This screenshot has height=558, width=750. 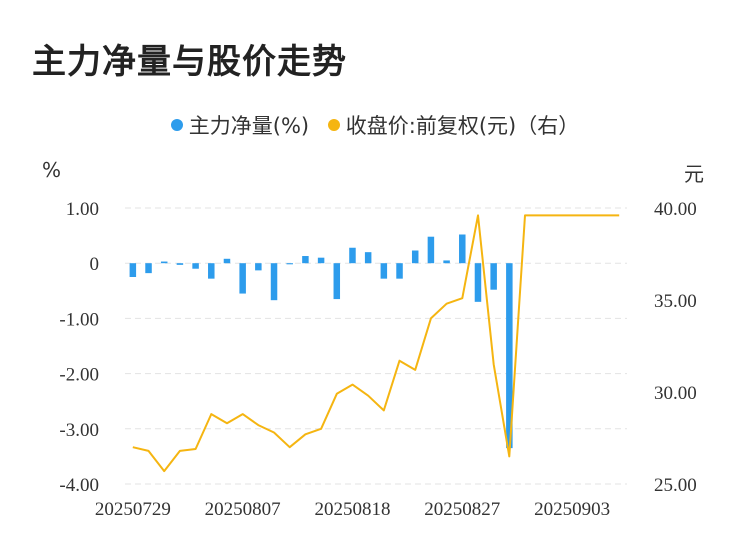 I want to click on legend-marker-net-volume, so click(x=176, y=125).